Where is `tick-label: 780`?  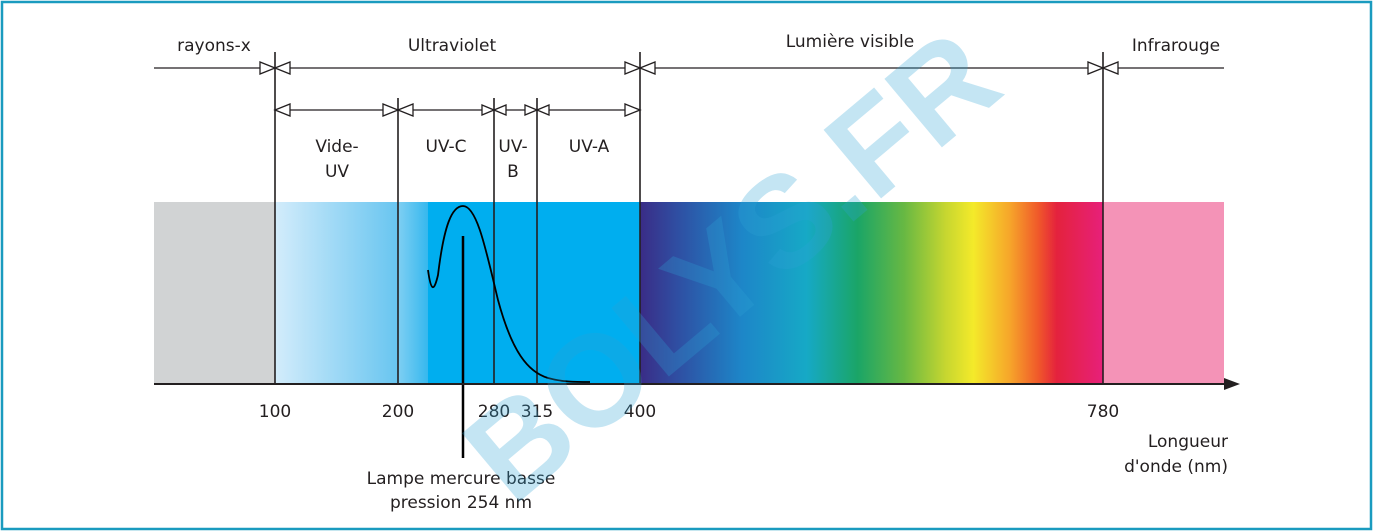 tick-label: 780 is located at coordinates (1103, 412).